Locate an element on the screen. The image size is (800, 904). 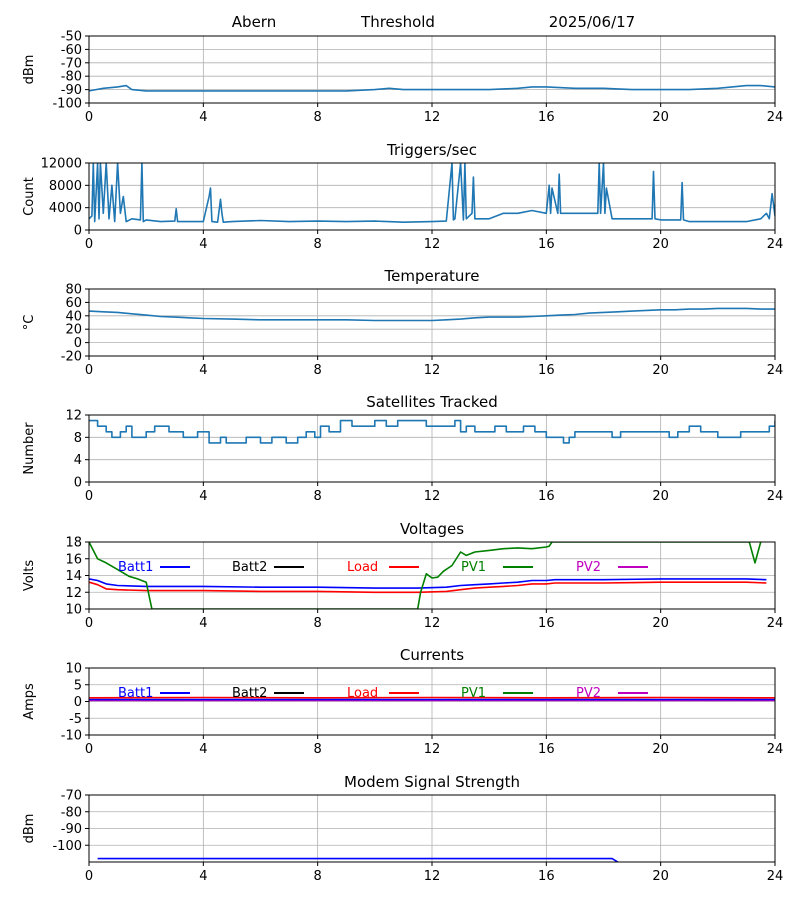
y-tick-label: 18 is located at coordinates (73, 543).